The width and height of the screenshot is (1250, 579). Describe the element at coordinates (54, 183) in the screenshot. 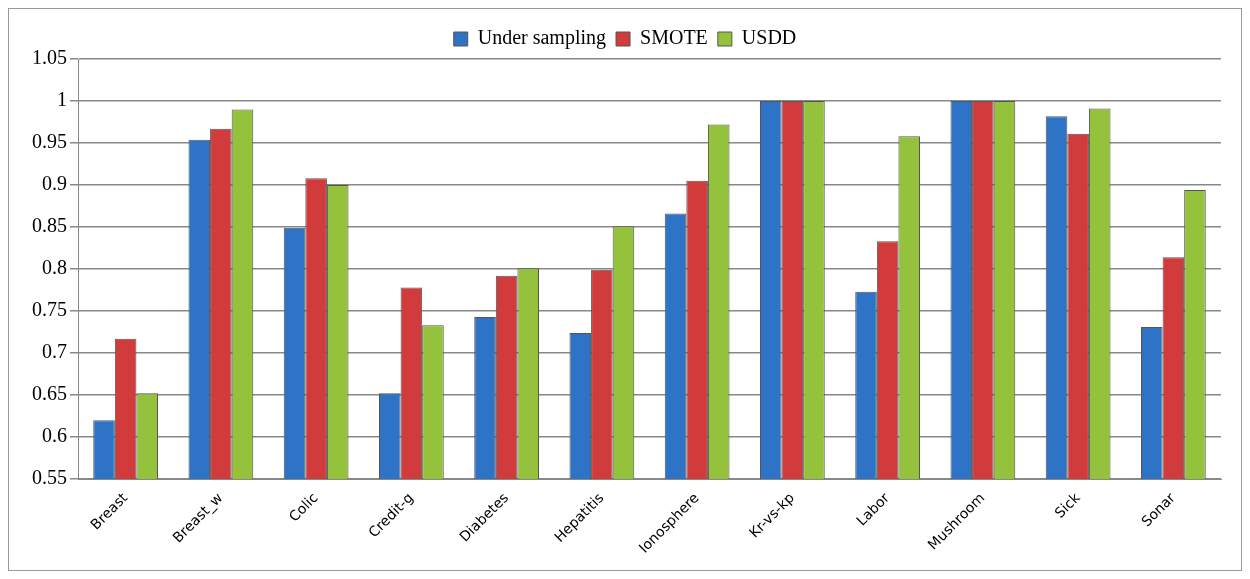

I see `y-tick-label: 0.9` at that location.